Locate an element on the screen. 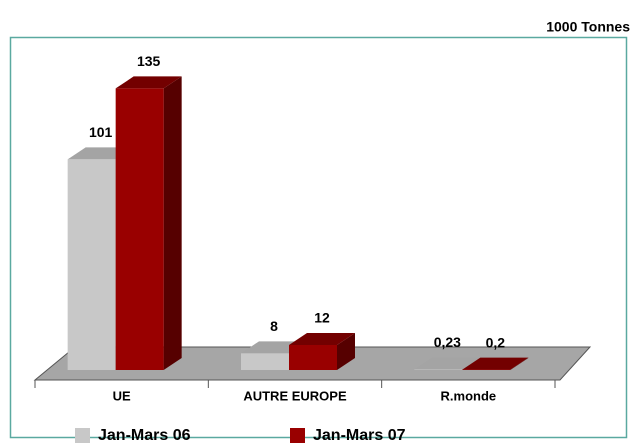  data-label: 101 is located at coordinates (101, 132).